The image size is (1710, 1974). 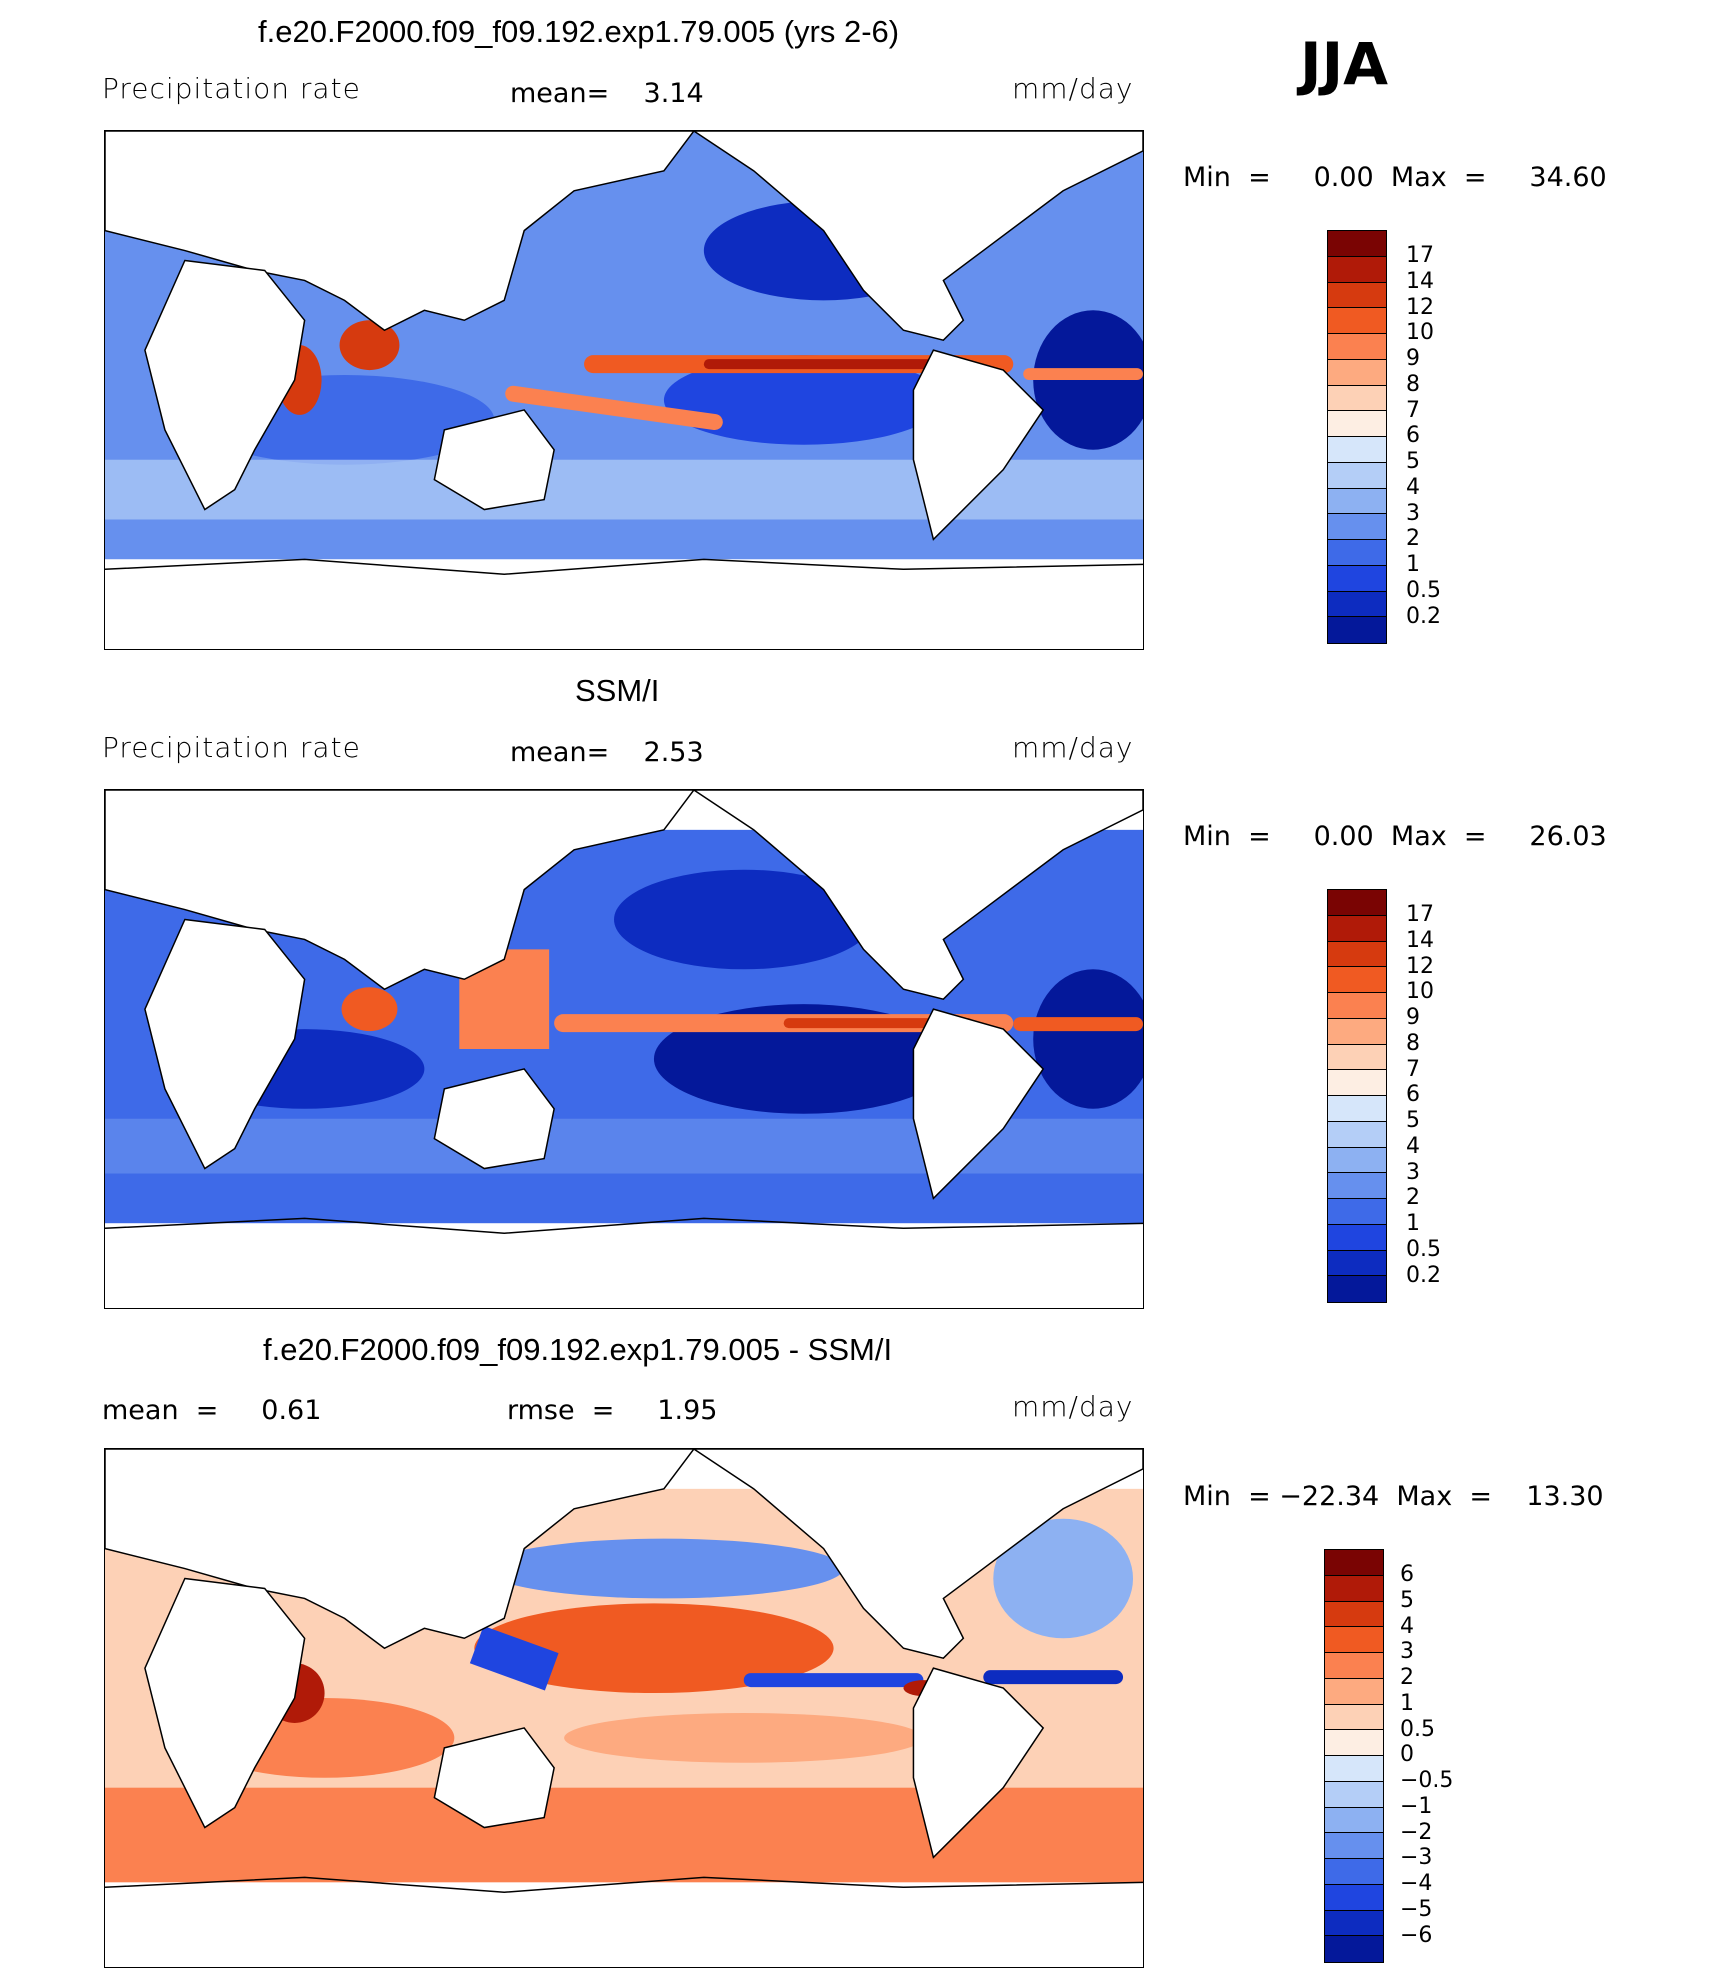 I want to click on itcz-atlantic-negative, so click(x=1053, y=1677).